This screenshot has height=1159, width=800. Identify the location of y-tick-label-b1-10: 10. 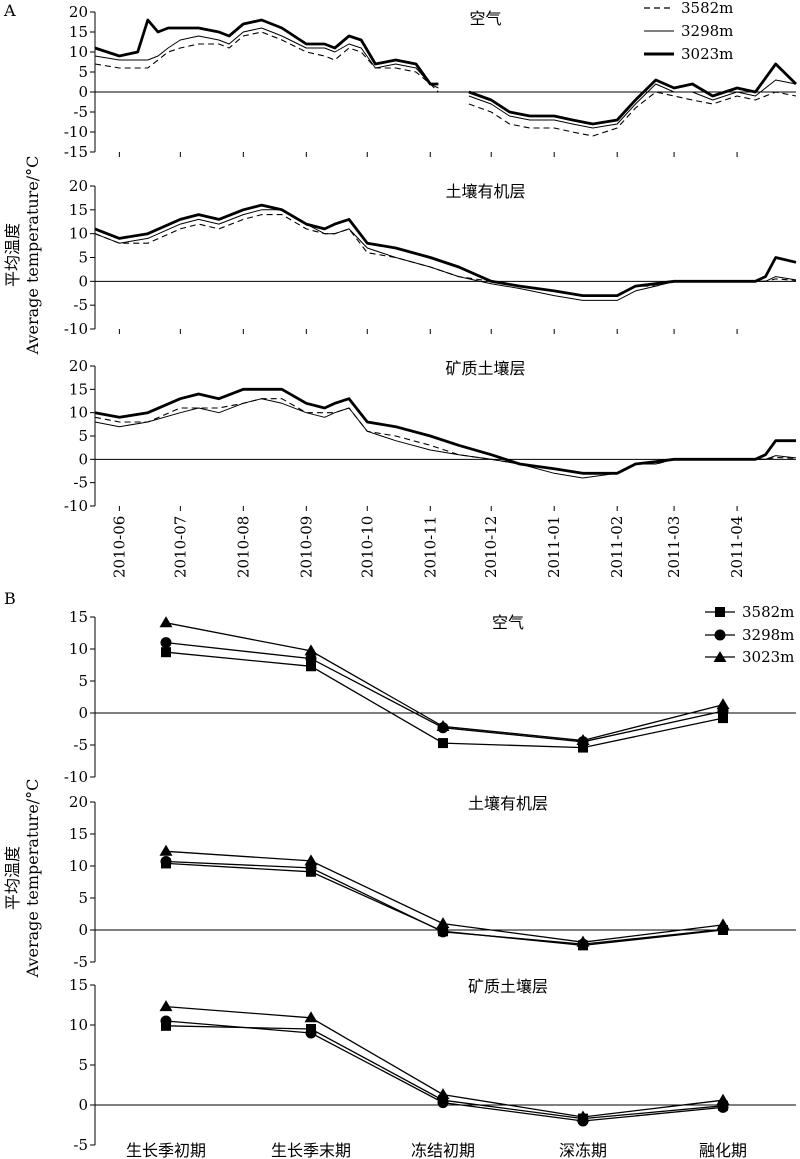
(78, 649).